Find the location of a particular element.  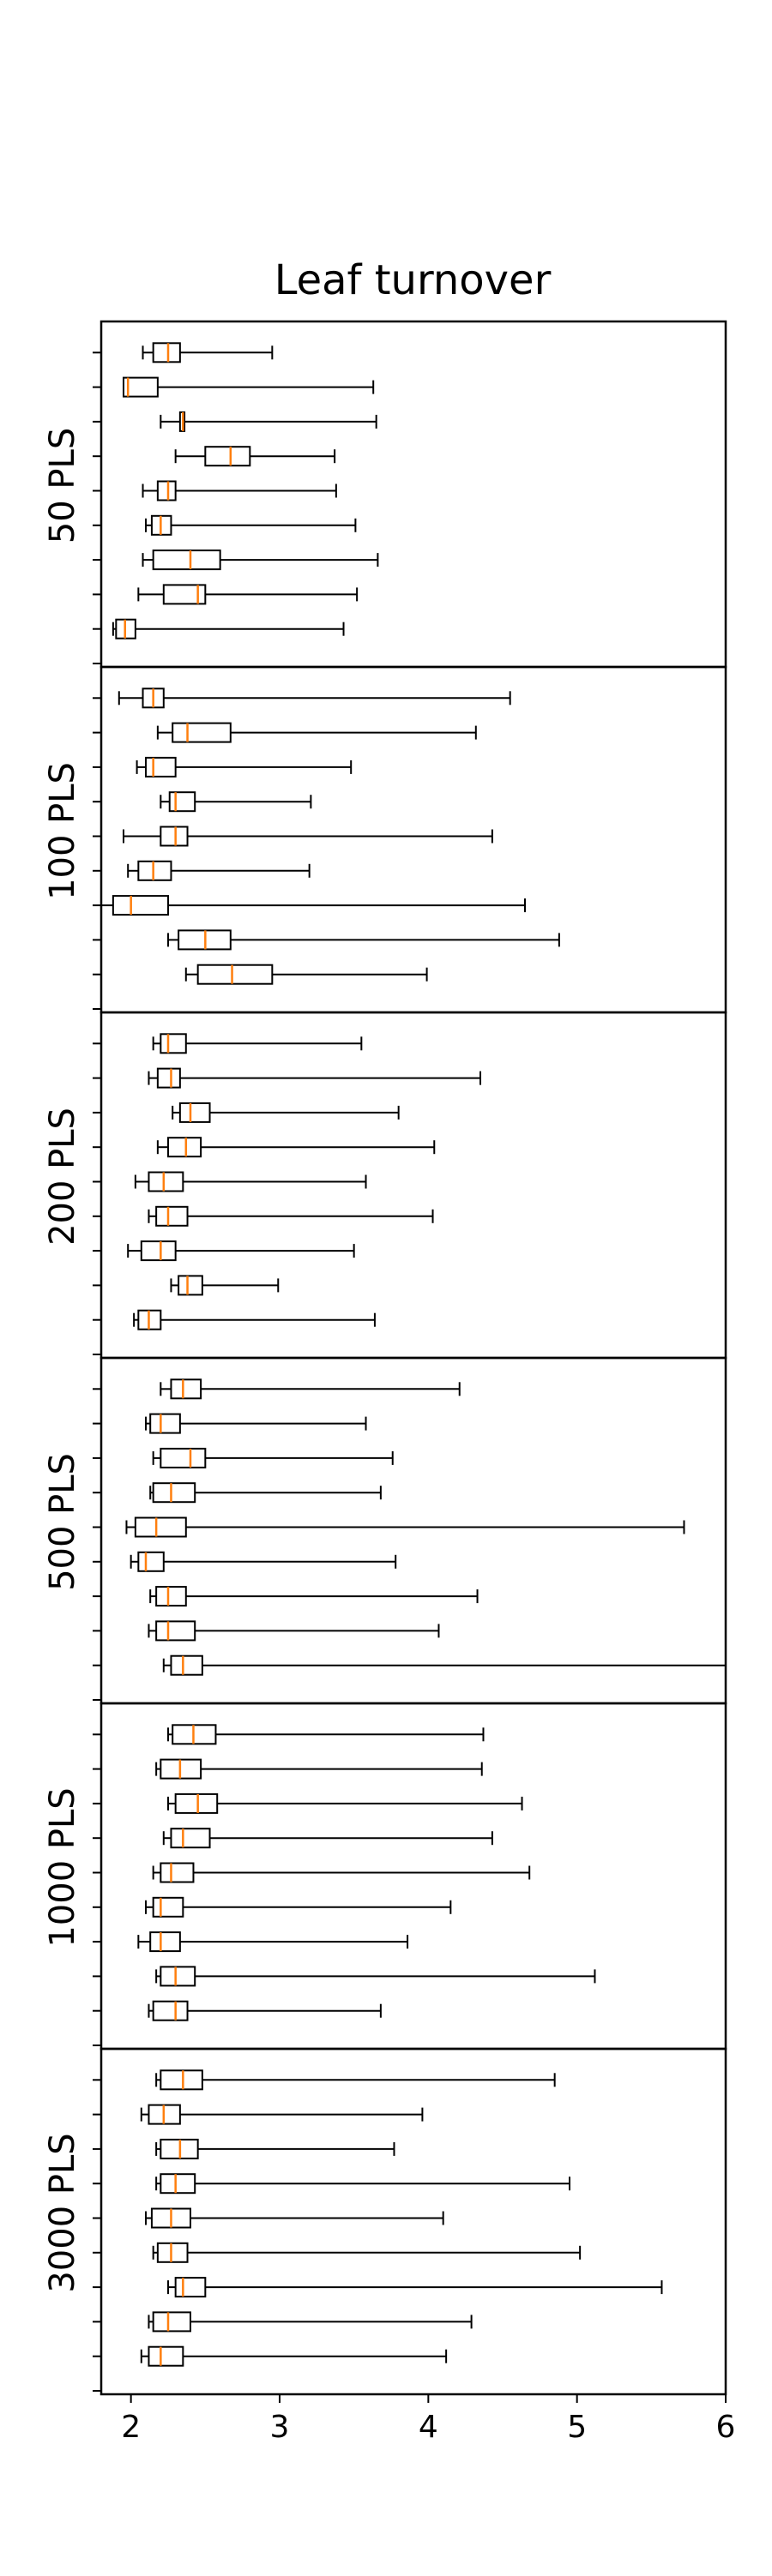

x-axis: 2 3 4 5 6 is located at coordinates (428, 2419).